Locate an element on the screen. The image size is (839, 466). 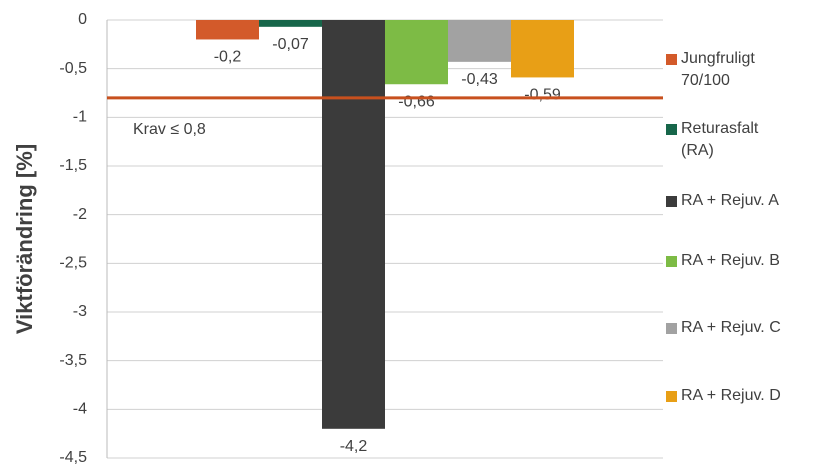
legend-item: RA + Rejuv. D is located at coordinates (748, 396).